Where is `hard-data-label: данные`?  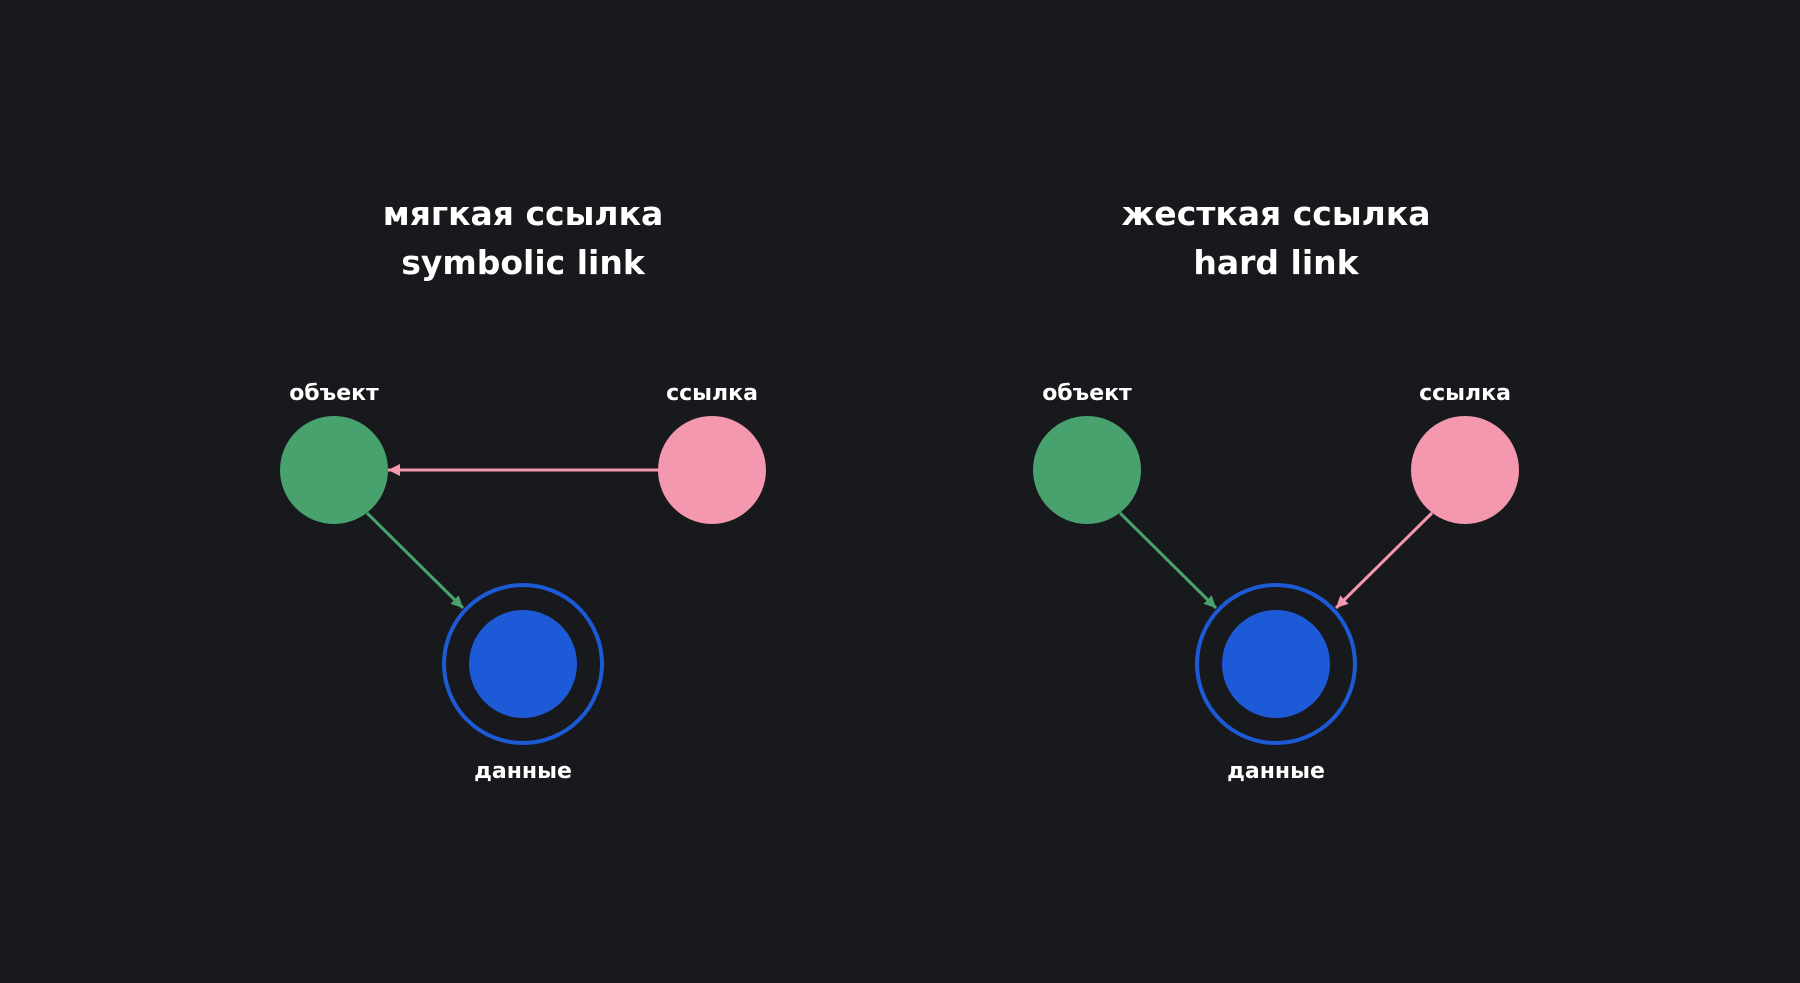
hard-data-label: данные is located at coordinates (1276, 771).